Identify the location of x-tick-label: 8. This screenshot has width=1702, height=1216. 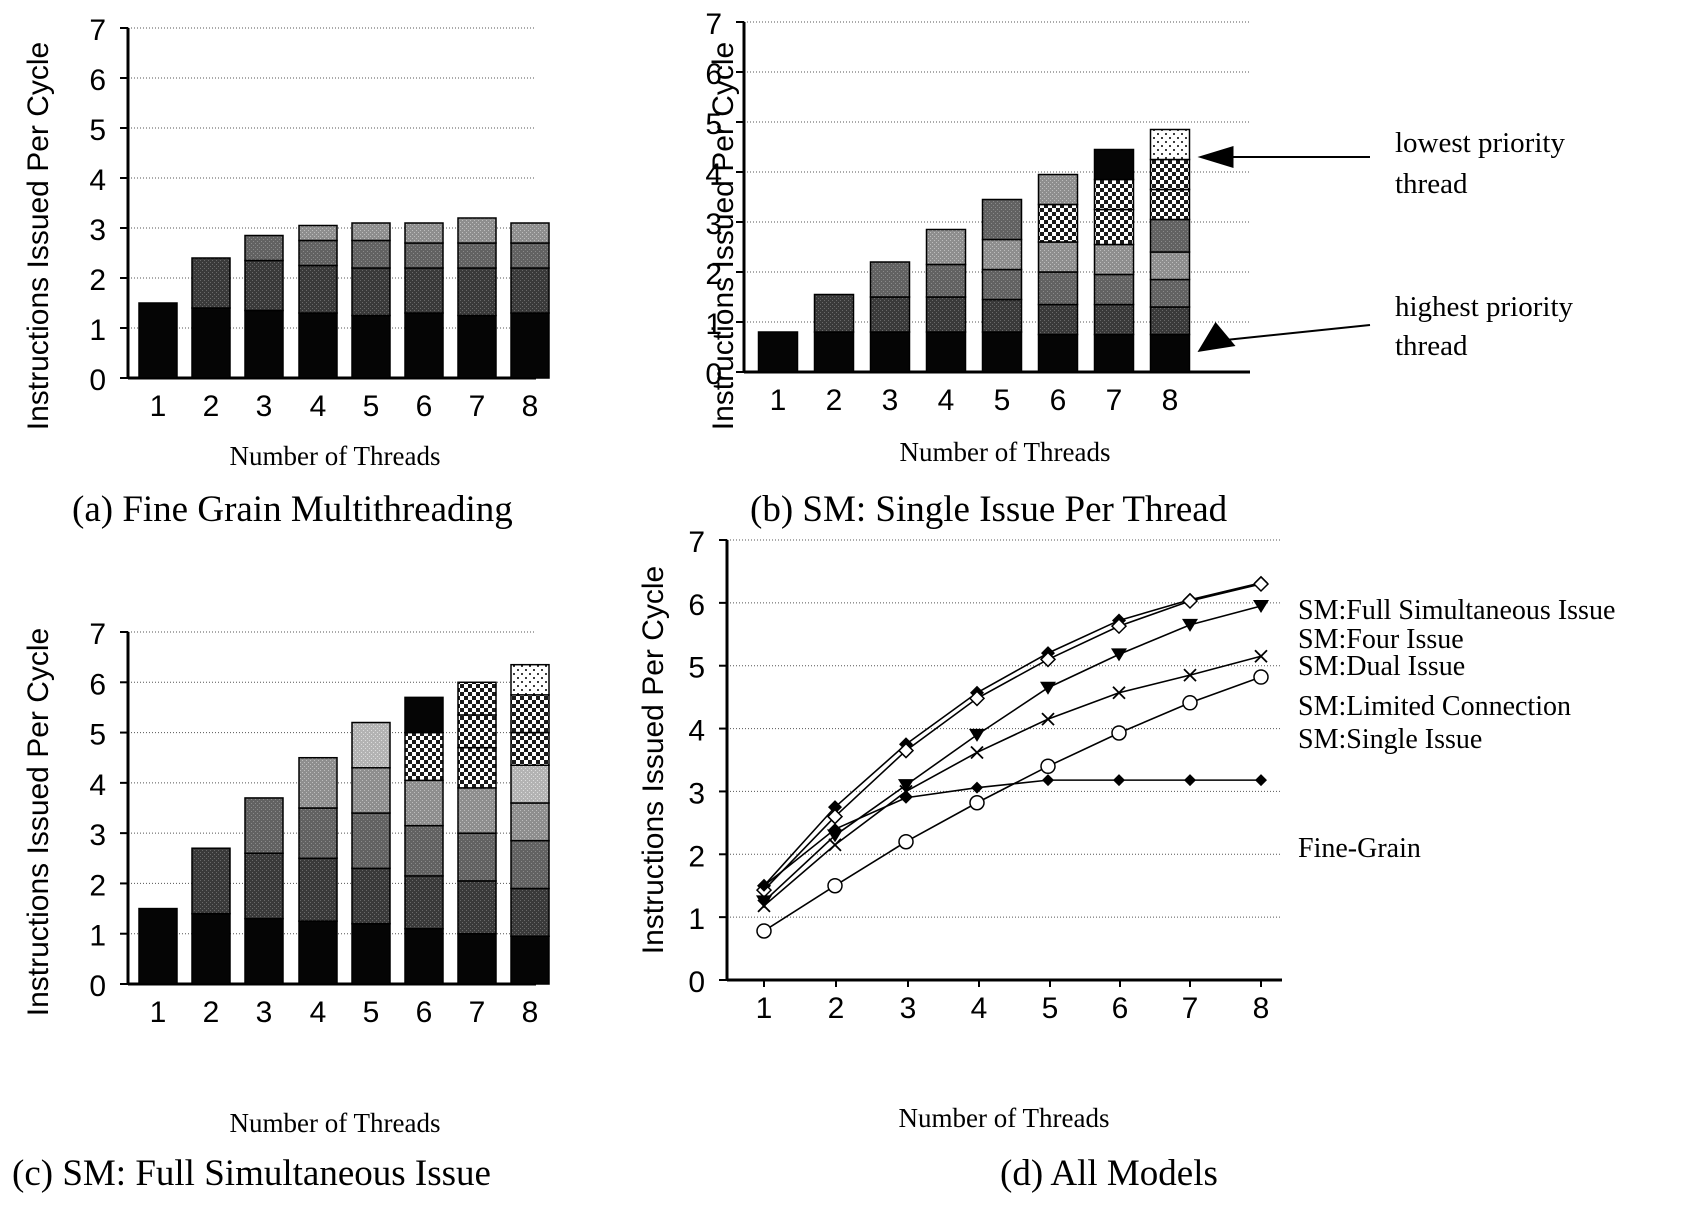
(1261, 1008).